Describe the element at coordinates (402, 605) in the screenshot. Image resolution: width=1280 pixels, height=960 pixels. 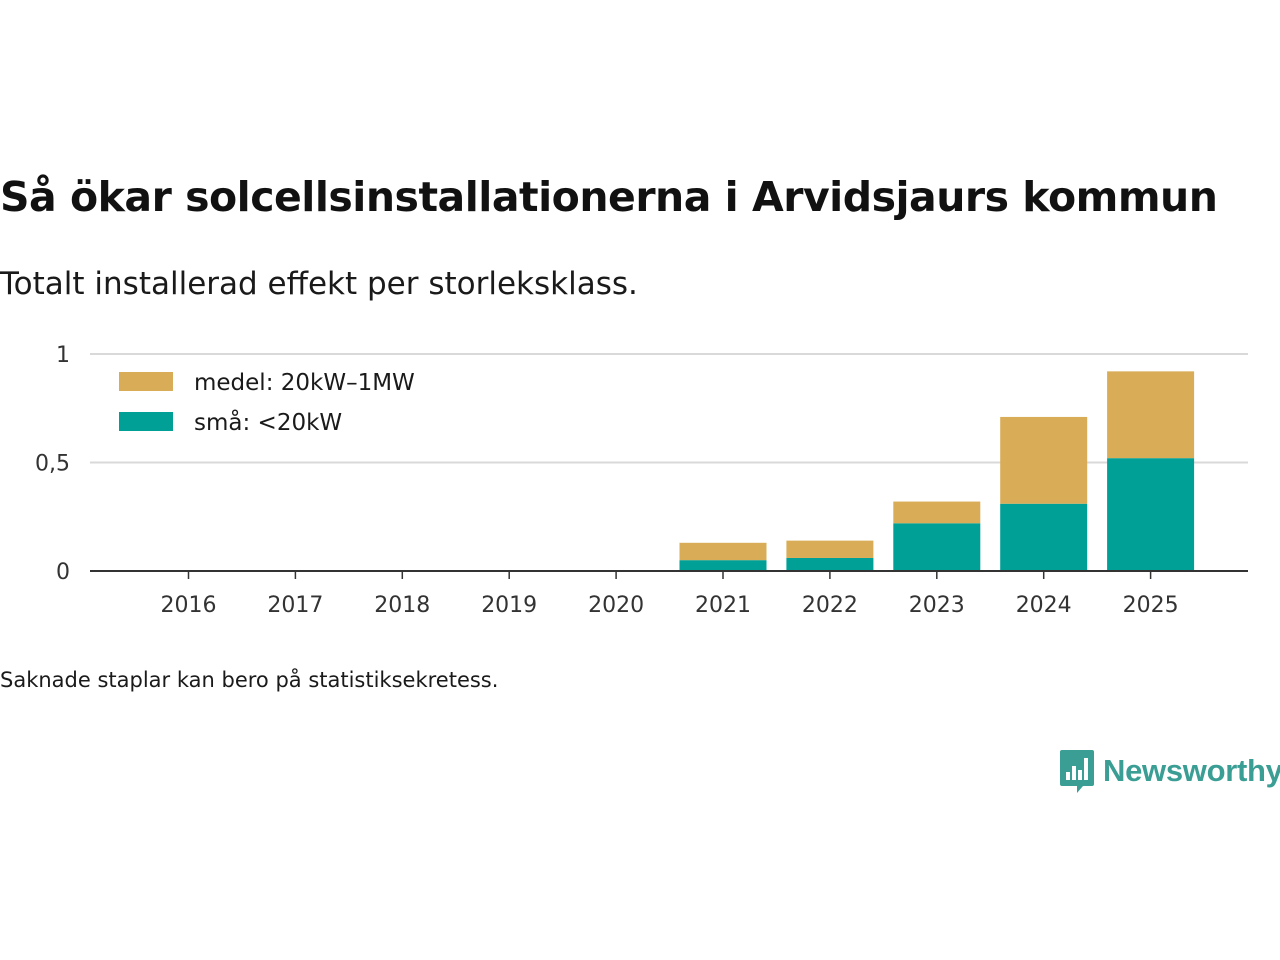
I see `x-tick-label: 2018` at that location.